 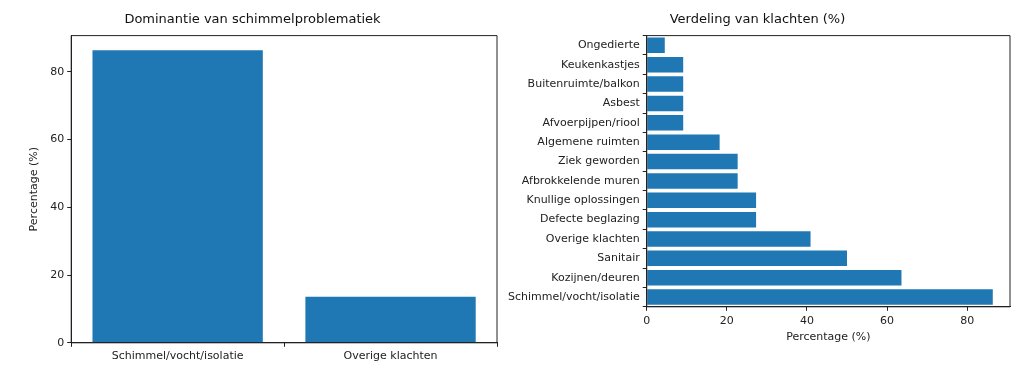 What do you see at coordinates (647, 320) in the screenshot?
I see `x-tick-label: 0` at bounding box center [647, 320].